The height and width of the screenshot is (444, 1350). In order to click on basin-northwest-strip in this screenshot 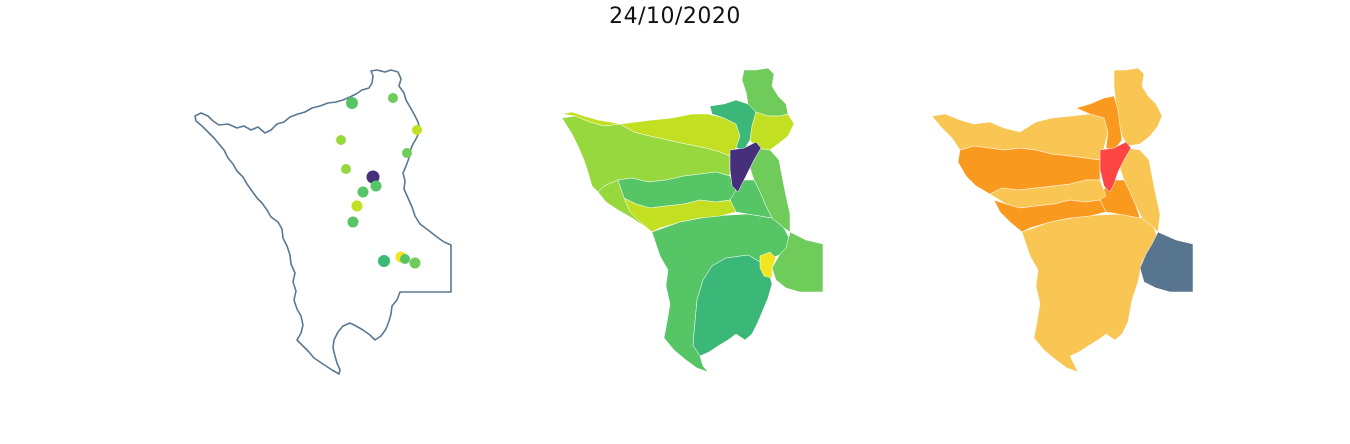, I will do `click(591, 119)`.